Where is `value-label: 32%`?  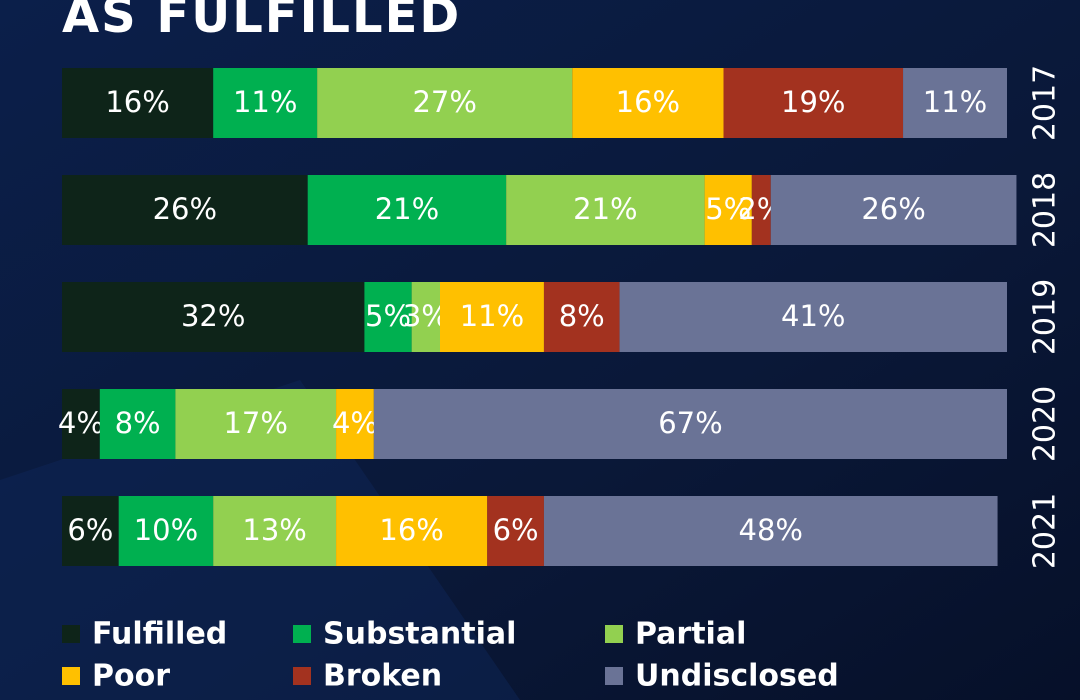 value-label: 32% is located at coordinates (213, 316).